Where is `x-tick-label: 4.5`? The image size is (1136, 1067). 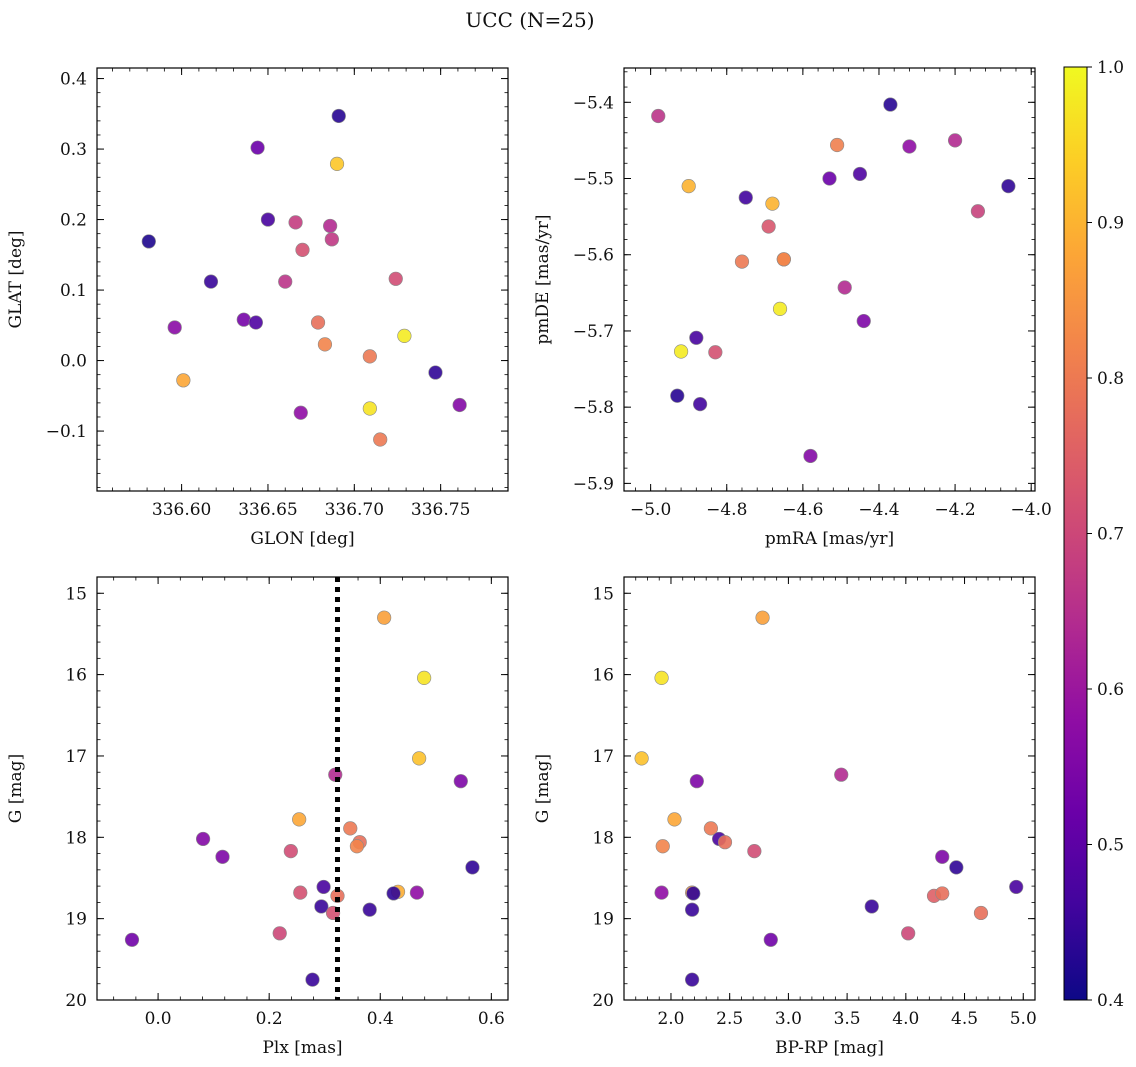 x-tick-label: 4.5 is located at coordinates (964, 1019).